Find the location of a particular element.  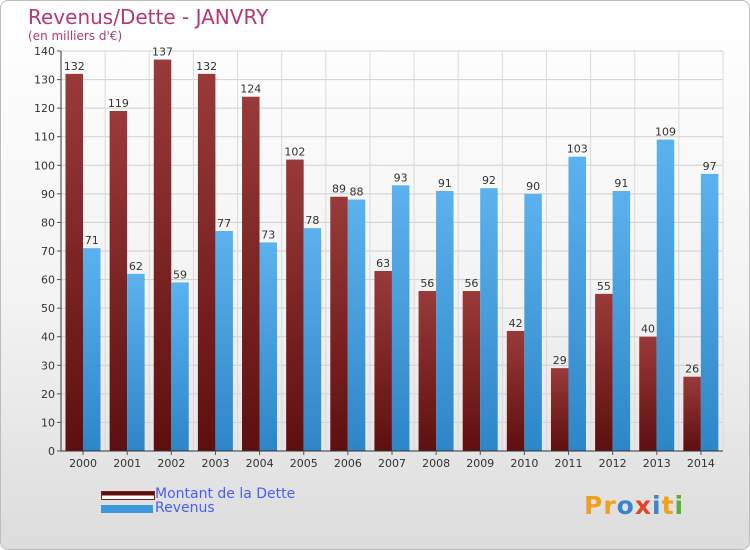

data-label-debt: 63 is located at coordinates (383, 263).